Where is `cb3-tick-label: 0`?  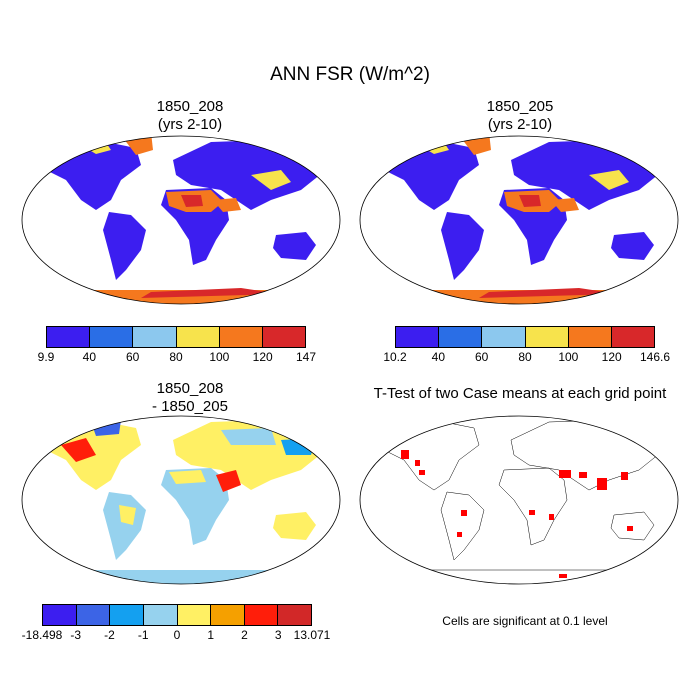
cb3-tick-label: 0 is located at coordinates (177, 635).